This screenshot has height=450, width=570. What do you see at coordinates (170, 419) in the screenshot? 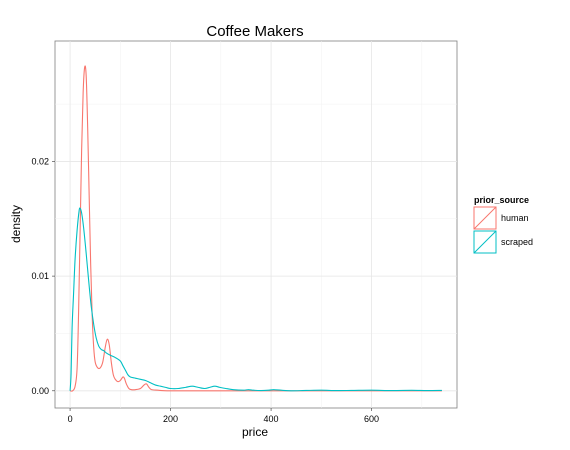
I see `x-tick-label: 200` at bounding box center [170, 419].